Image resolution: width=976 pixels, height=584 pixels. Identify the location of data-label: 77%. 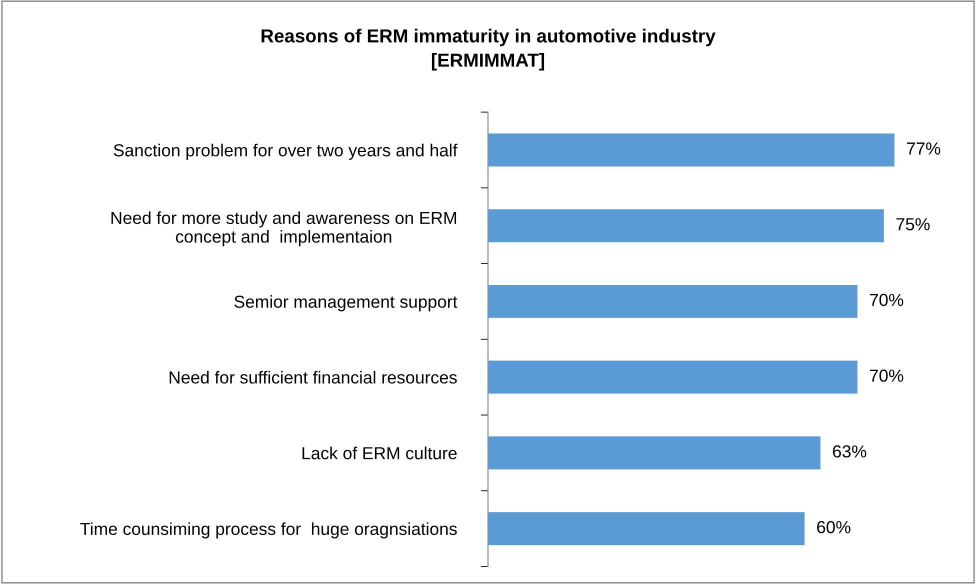
(923, 148).